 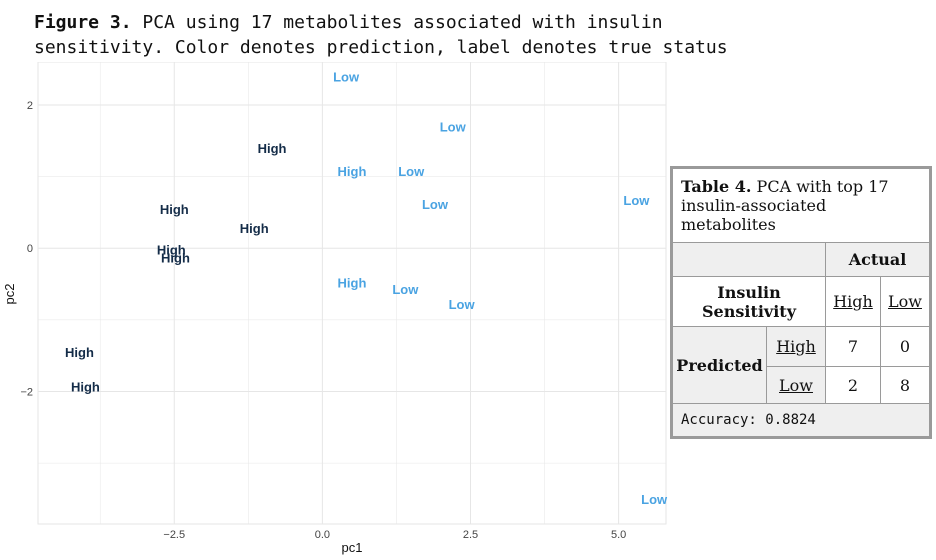 I want to click on x-tick-label: 0.0, so click(x=322, y=535).